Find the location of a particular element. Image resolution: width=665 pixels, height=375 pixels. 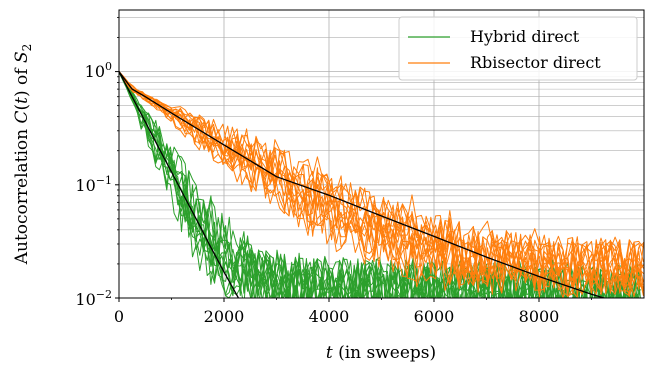

x-tick-label-8000: 8000 is located at coordinates (539, 316).